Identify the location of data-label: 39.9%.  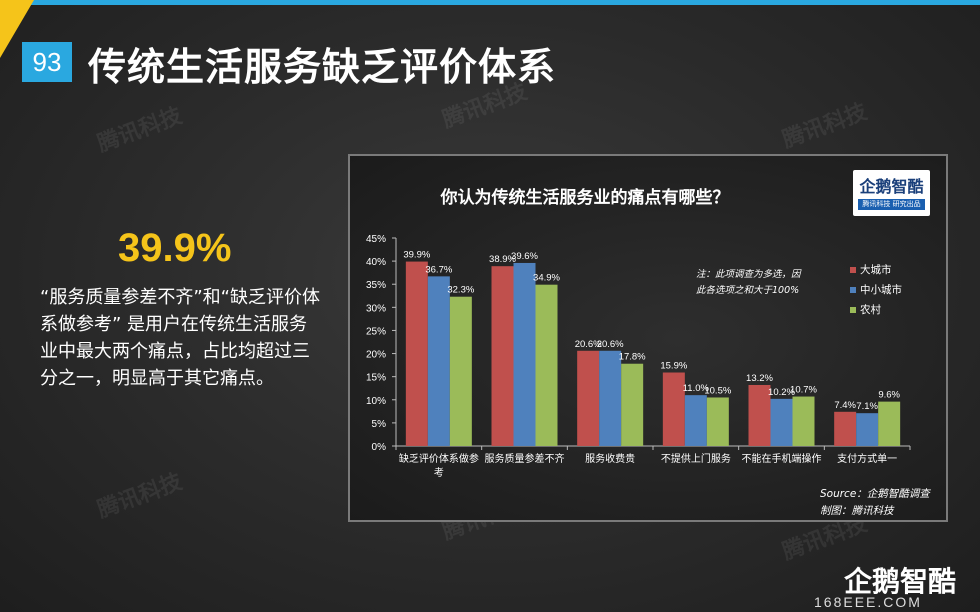
(416, 255).